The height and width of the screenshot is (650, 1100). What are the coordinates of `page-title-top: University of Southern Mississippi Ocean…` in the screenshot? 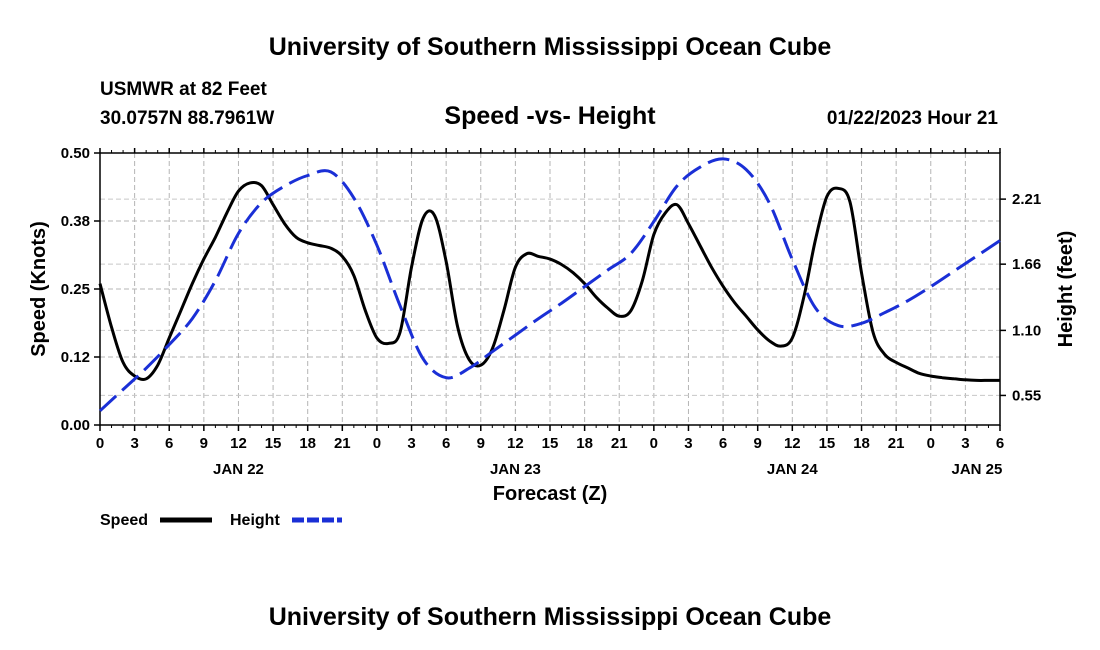 It's located at (550, 47).